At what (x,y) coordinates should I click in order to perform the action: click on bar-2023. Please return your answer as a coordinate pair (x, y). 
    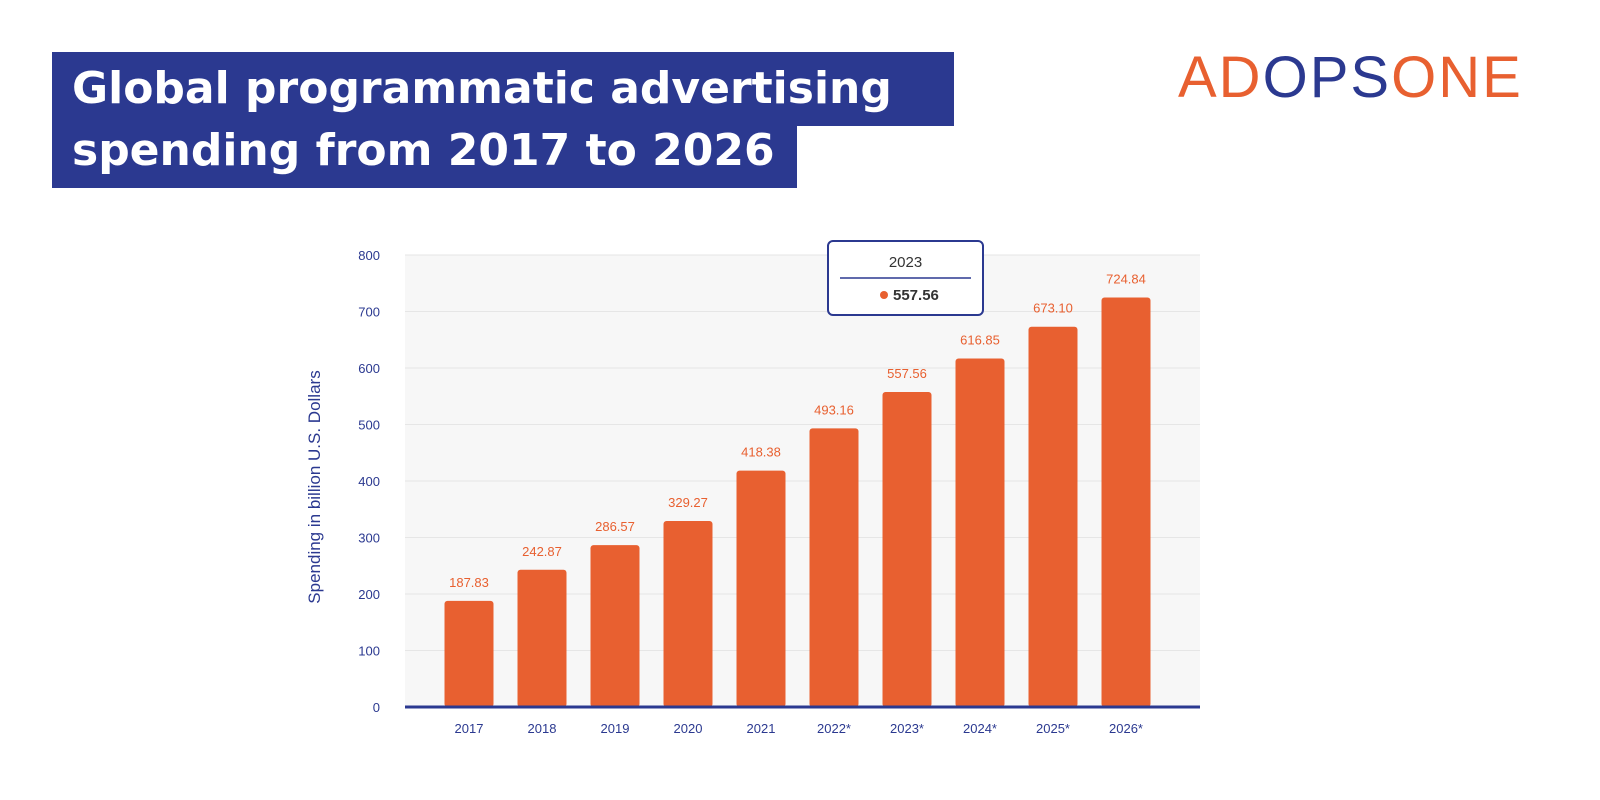
    Looking at the image, I should click on (907, 549).